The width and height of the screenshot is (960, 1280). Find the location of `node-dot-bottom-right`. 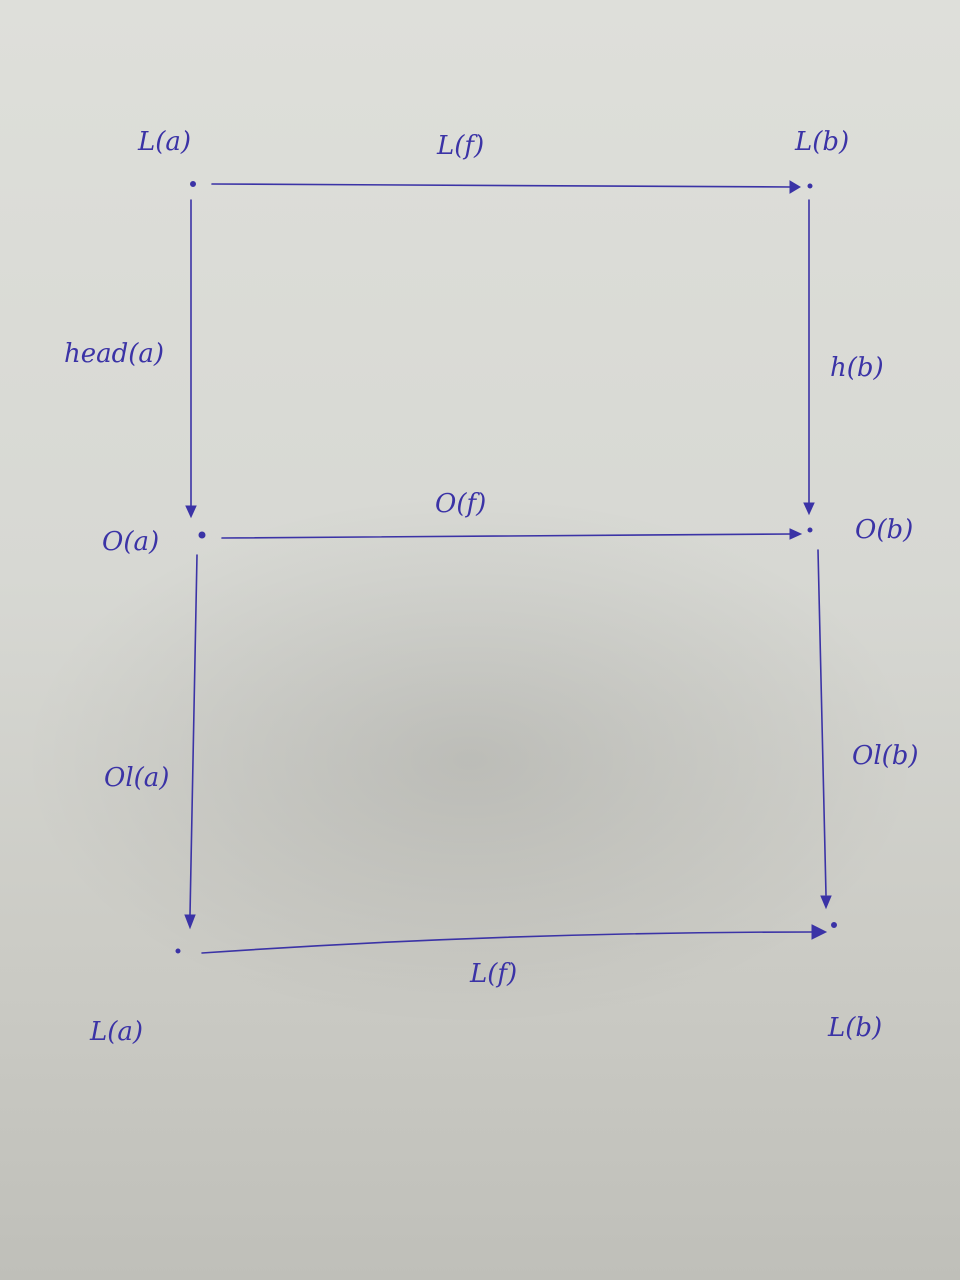

node-dot-bottom-right is located at coordinates (834, 925).